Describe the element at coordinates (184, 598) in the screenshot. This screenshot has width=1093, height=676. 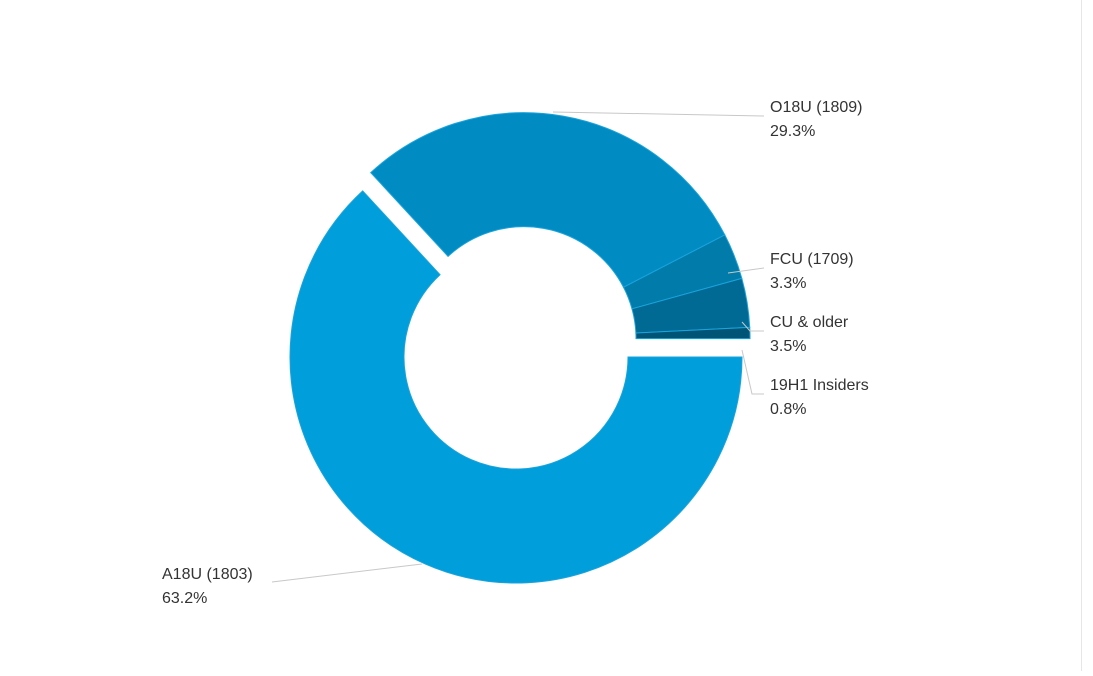
I see `slice-percent-a18u-1803: 63.2%` at that location.